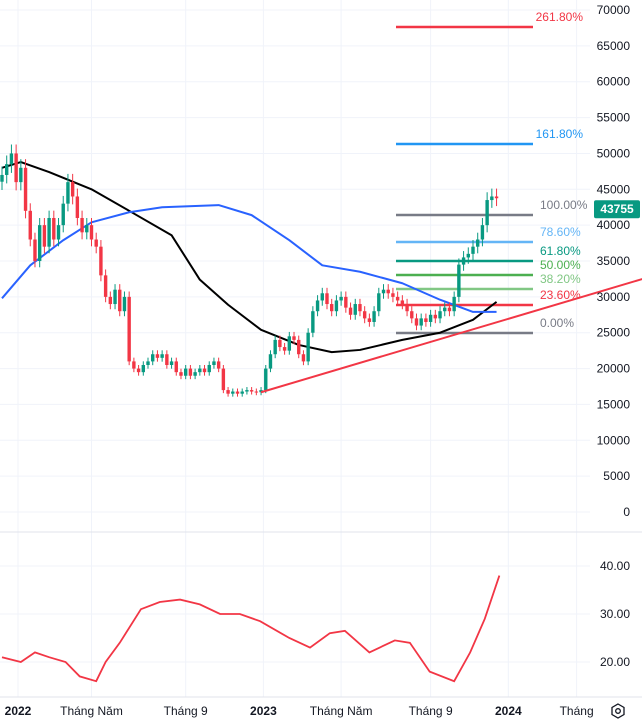  I want to click on price-tick-label: 50000, so click(614, 153).